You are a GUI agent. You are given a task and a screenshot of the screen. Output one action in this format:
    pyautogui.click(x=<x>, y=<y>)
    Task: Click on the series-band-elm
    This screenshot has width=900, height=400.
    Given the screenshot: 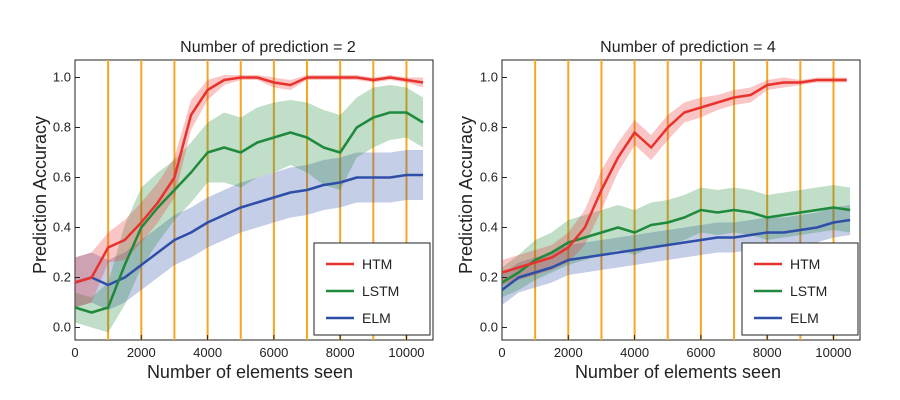 What is the action you would take?
    pyautogui.click(x=676, y=255)
    